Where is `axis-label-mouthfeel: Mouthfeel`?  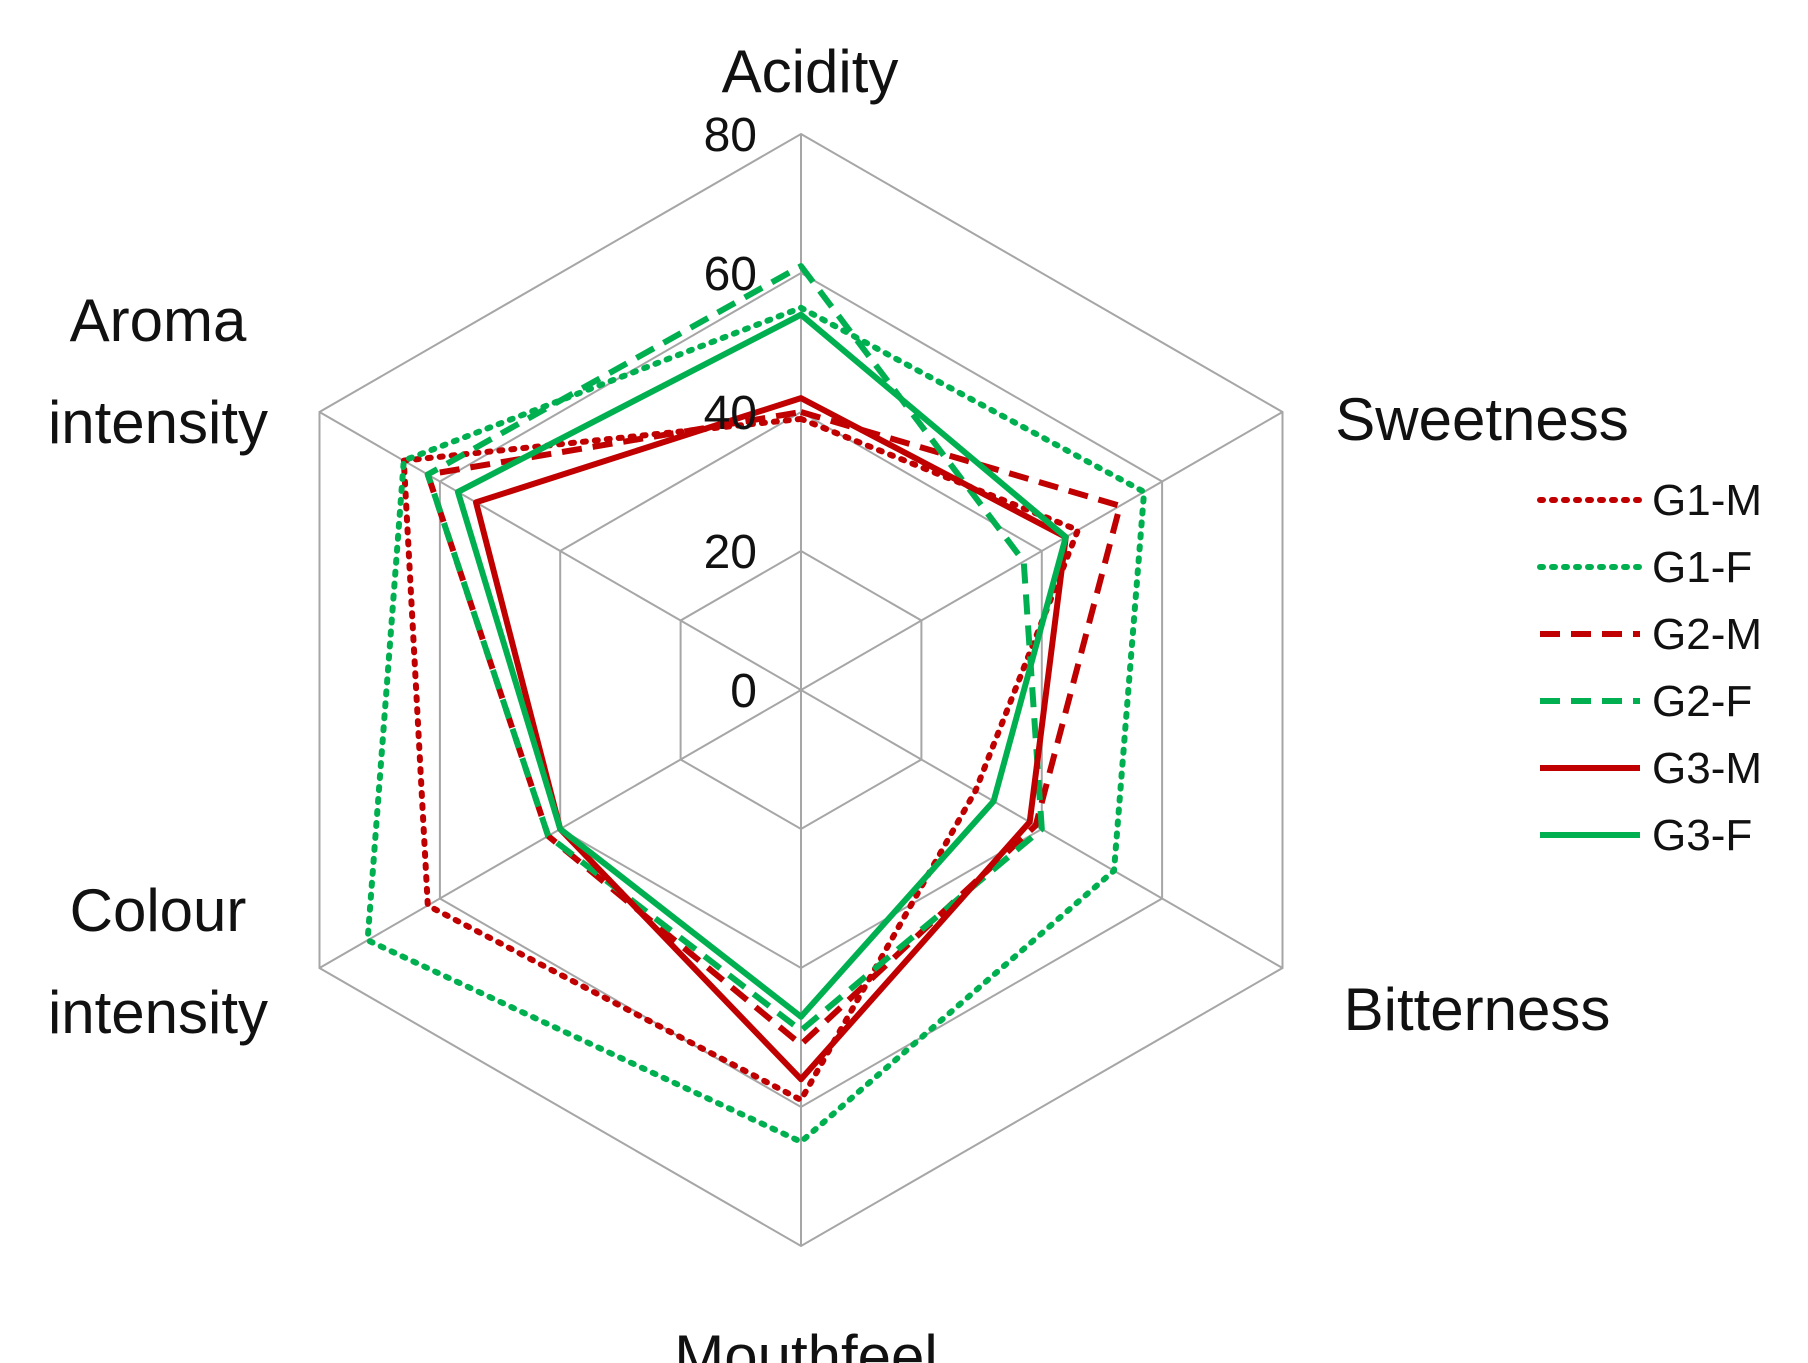
axis-label-mouthfeel: Mouthfeel is located at coordinates (806, 1343).